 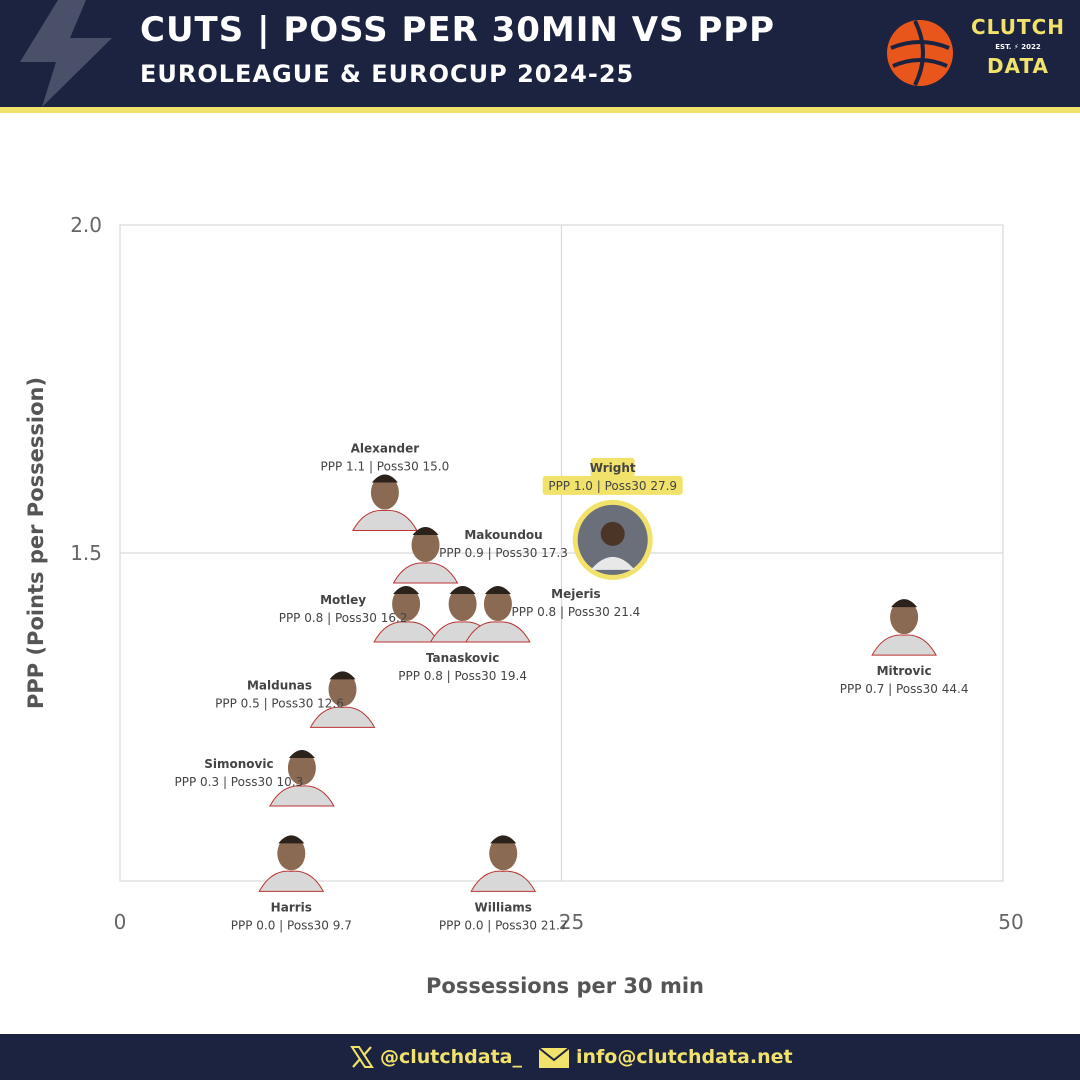 I want to click on x-axis-title: Possessions per 30 min, so click(x=565, y=986).